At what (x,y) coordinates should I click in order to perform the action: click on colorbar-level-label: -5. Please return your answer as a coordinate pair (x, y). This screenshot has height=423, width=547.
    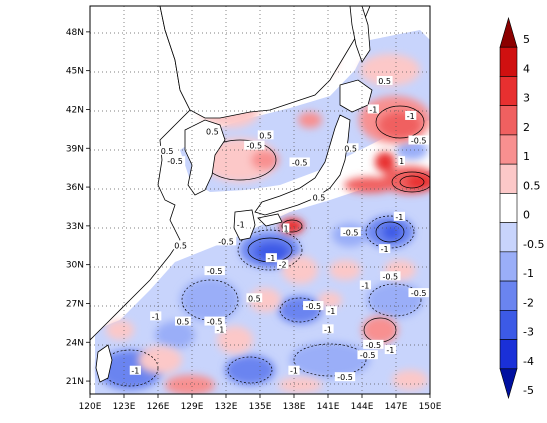
    Looking at the image, I should click on (528, 390).